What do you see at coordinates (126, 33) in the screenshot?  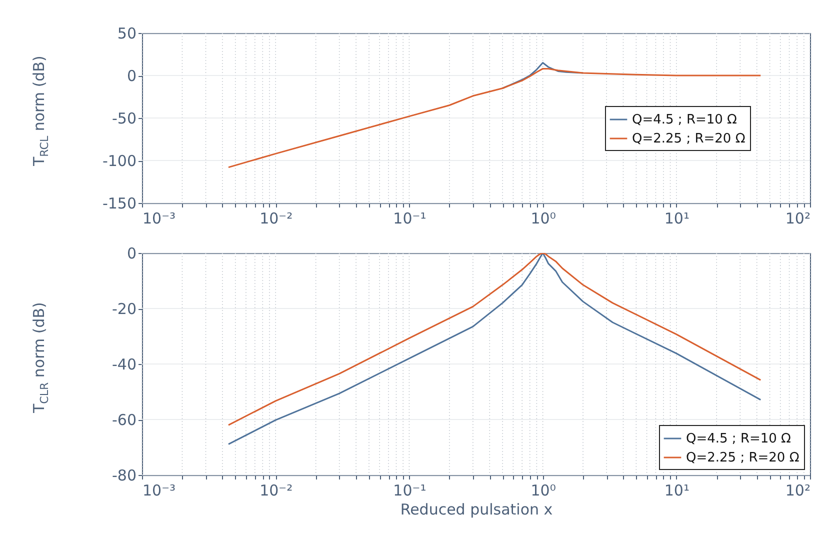 I see `y-tick-label: 50` at bounding box center [126, 33].